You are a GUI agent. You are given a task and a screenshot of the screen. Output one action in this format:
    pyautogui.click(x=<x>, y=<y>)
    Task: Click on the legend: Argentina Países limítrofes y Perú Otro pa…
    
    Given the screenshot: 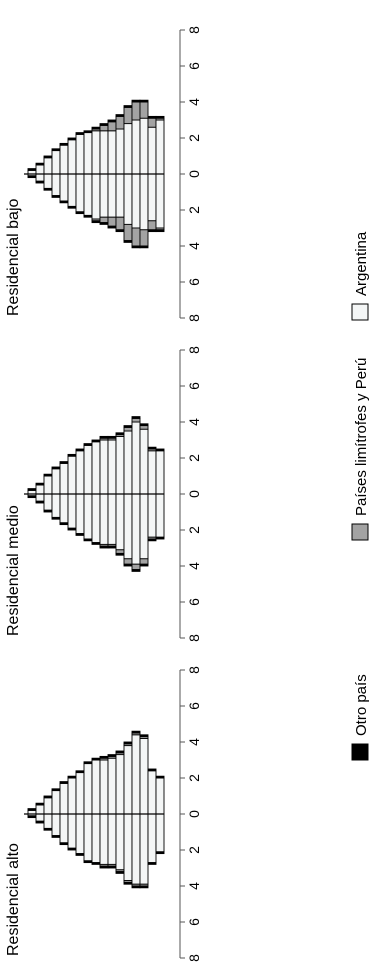 What is the action you would take?
    pyautogui.click(x=360, y=496)
    